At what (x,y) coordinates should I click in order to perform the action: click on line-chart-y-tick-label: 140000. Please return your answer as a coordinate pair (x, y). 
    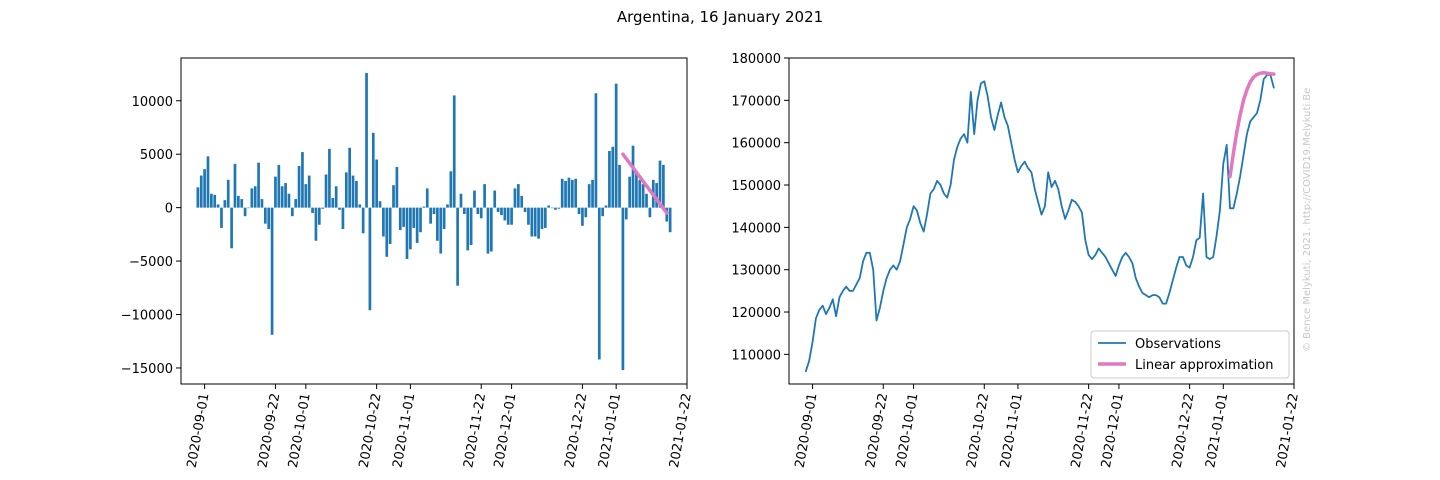
    Looking at the image, I should click on (756, 228).